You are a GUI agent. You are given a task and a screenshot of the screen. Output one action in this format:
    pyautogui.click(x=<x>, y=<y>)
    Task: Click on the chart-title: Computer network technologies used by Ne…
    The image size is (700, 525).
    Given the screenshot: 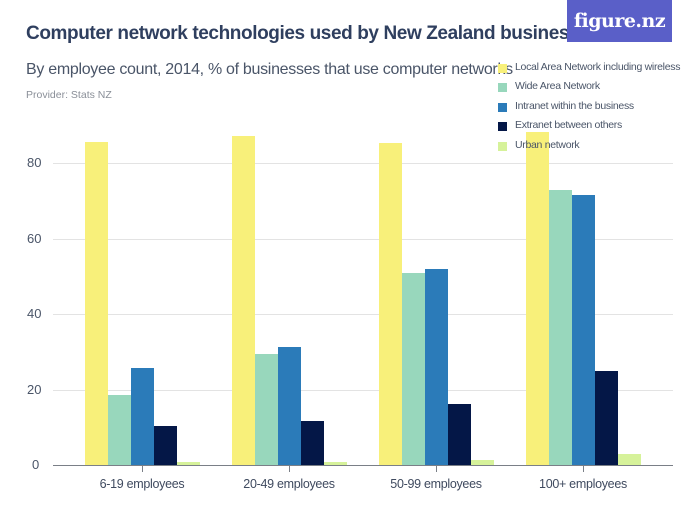 What is the action you would take?
    pyautogui.click(x=313, y=33)
    